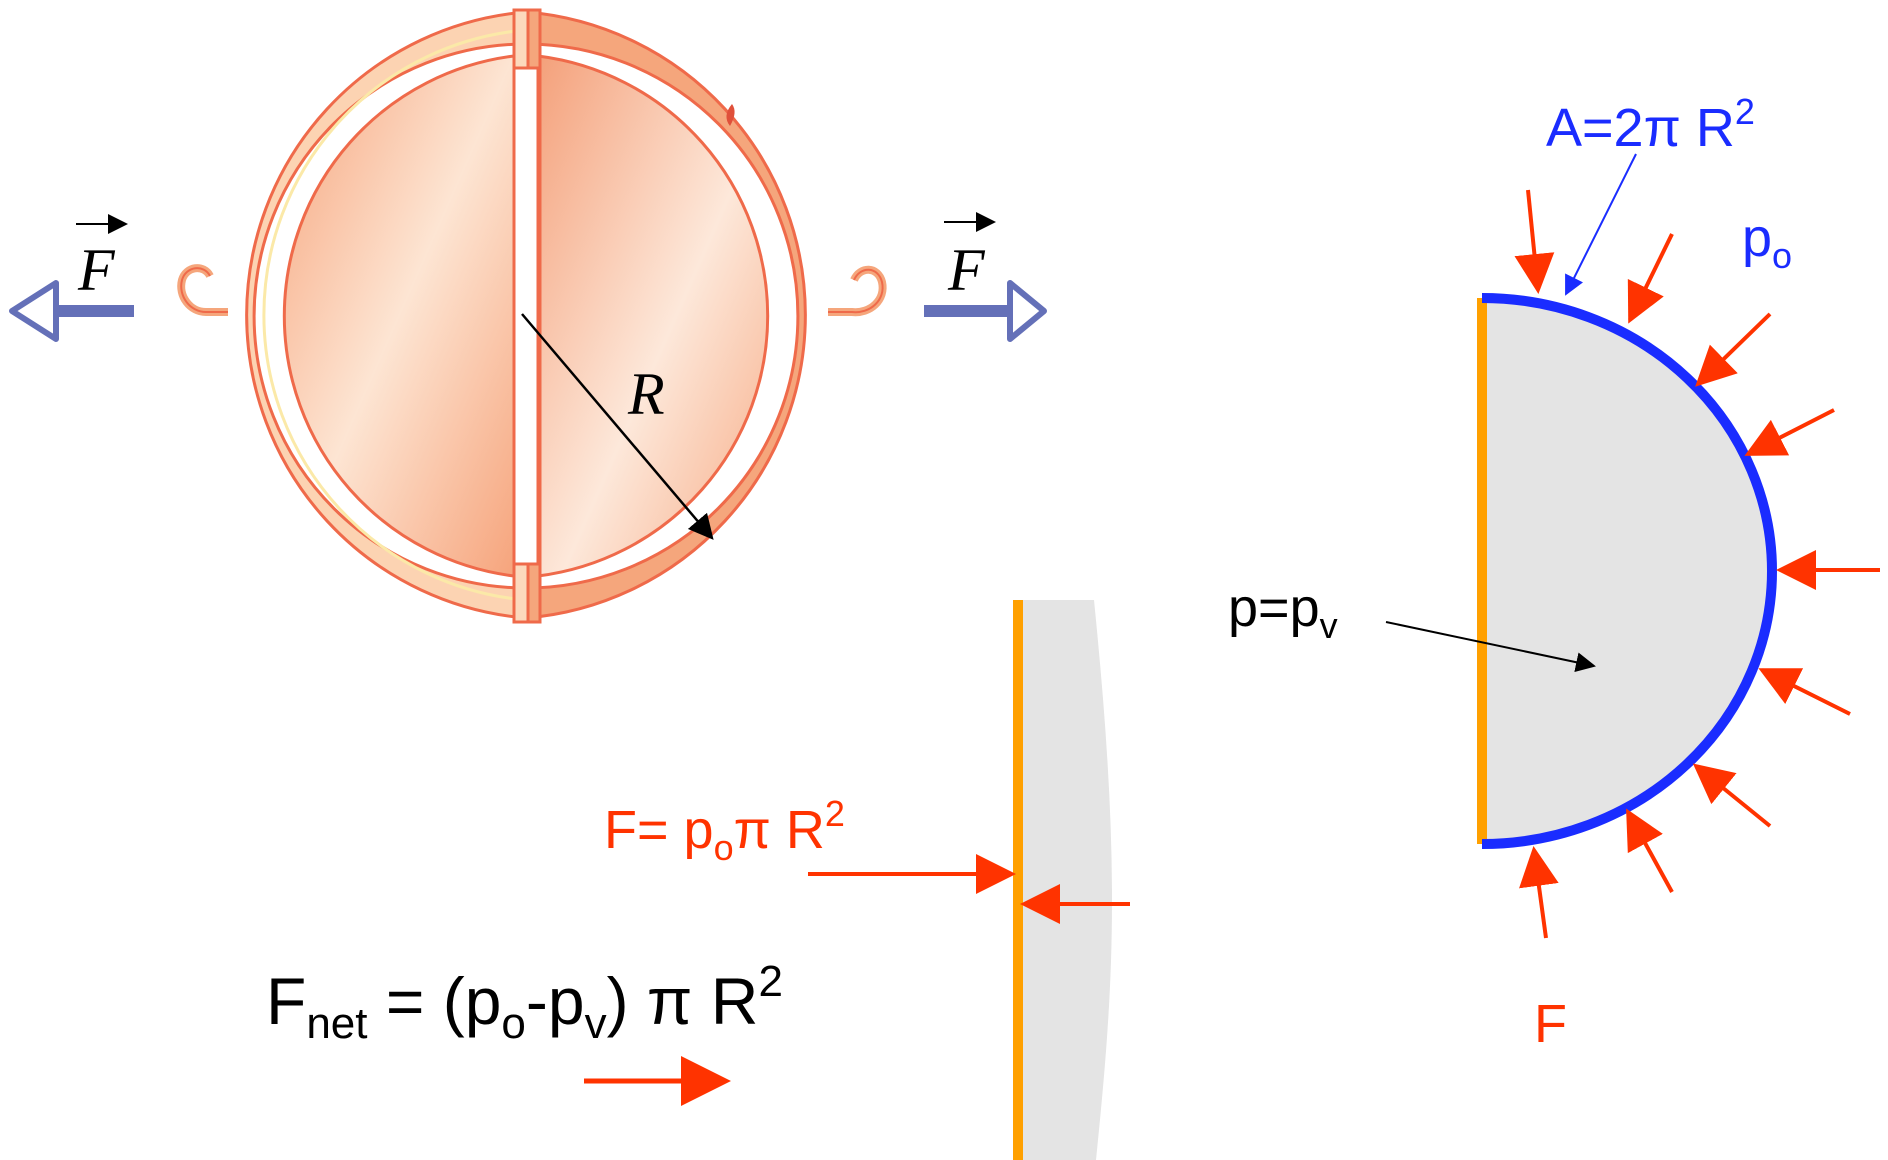 This screenshot has width=1888, height=1160. What do you see at coordinates (71, 311) in the screenshot?
I see `left-force-arrow` at bounding box center [71, 311].